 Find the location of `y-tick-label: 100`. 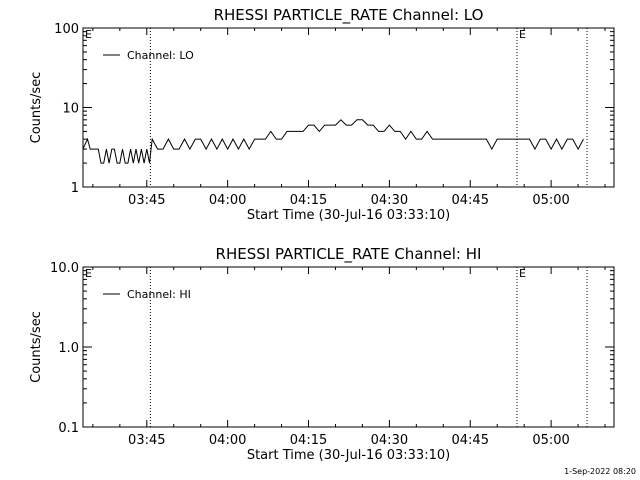

y-tick-label: 100 is located at coordinates (66, 29).